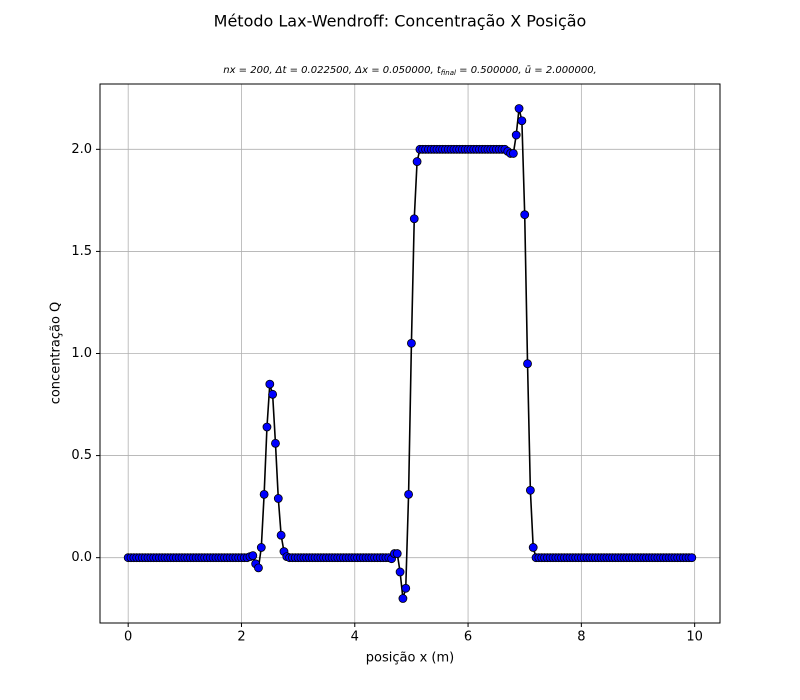 This screenshot has height=700, width=800. What do you see at coordinates (81, 557) in the screenshot?
I see `y-tick-label: 0.0` at bounding box center [81, 557].